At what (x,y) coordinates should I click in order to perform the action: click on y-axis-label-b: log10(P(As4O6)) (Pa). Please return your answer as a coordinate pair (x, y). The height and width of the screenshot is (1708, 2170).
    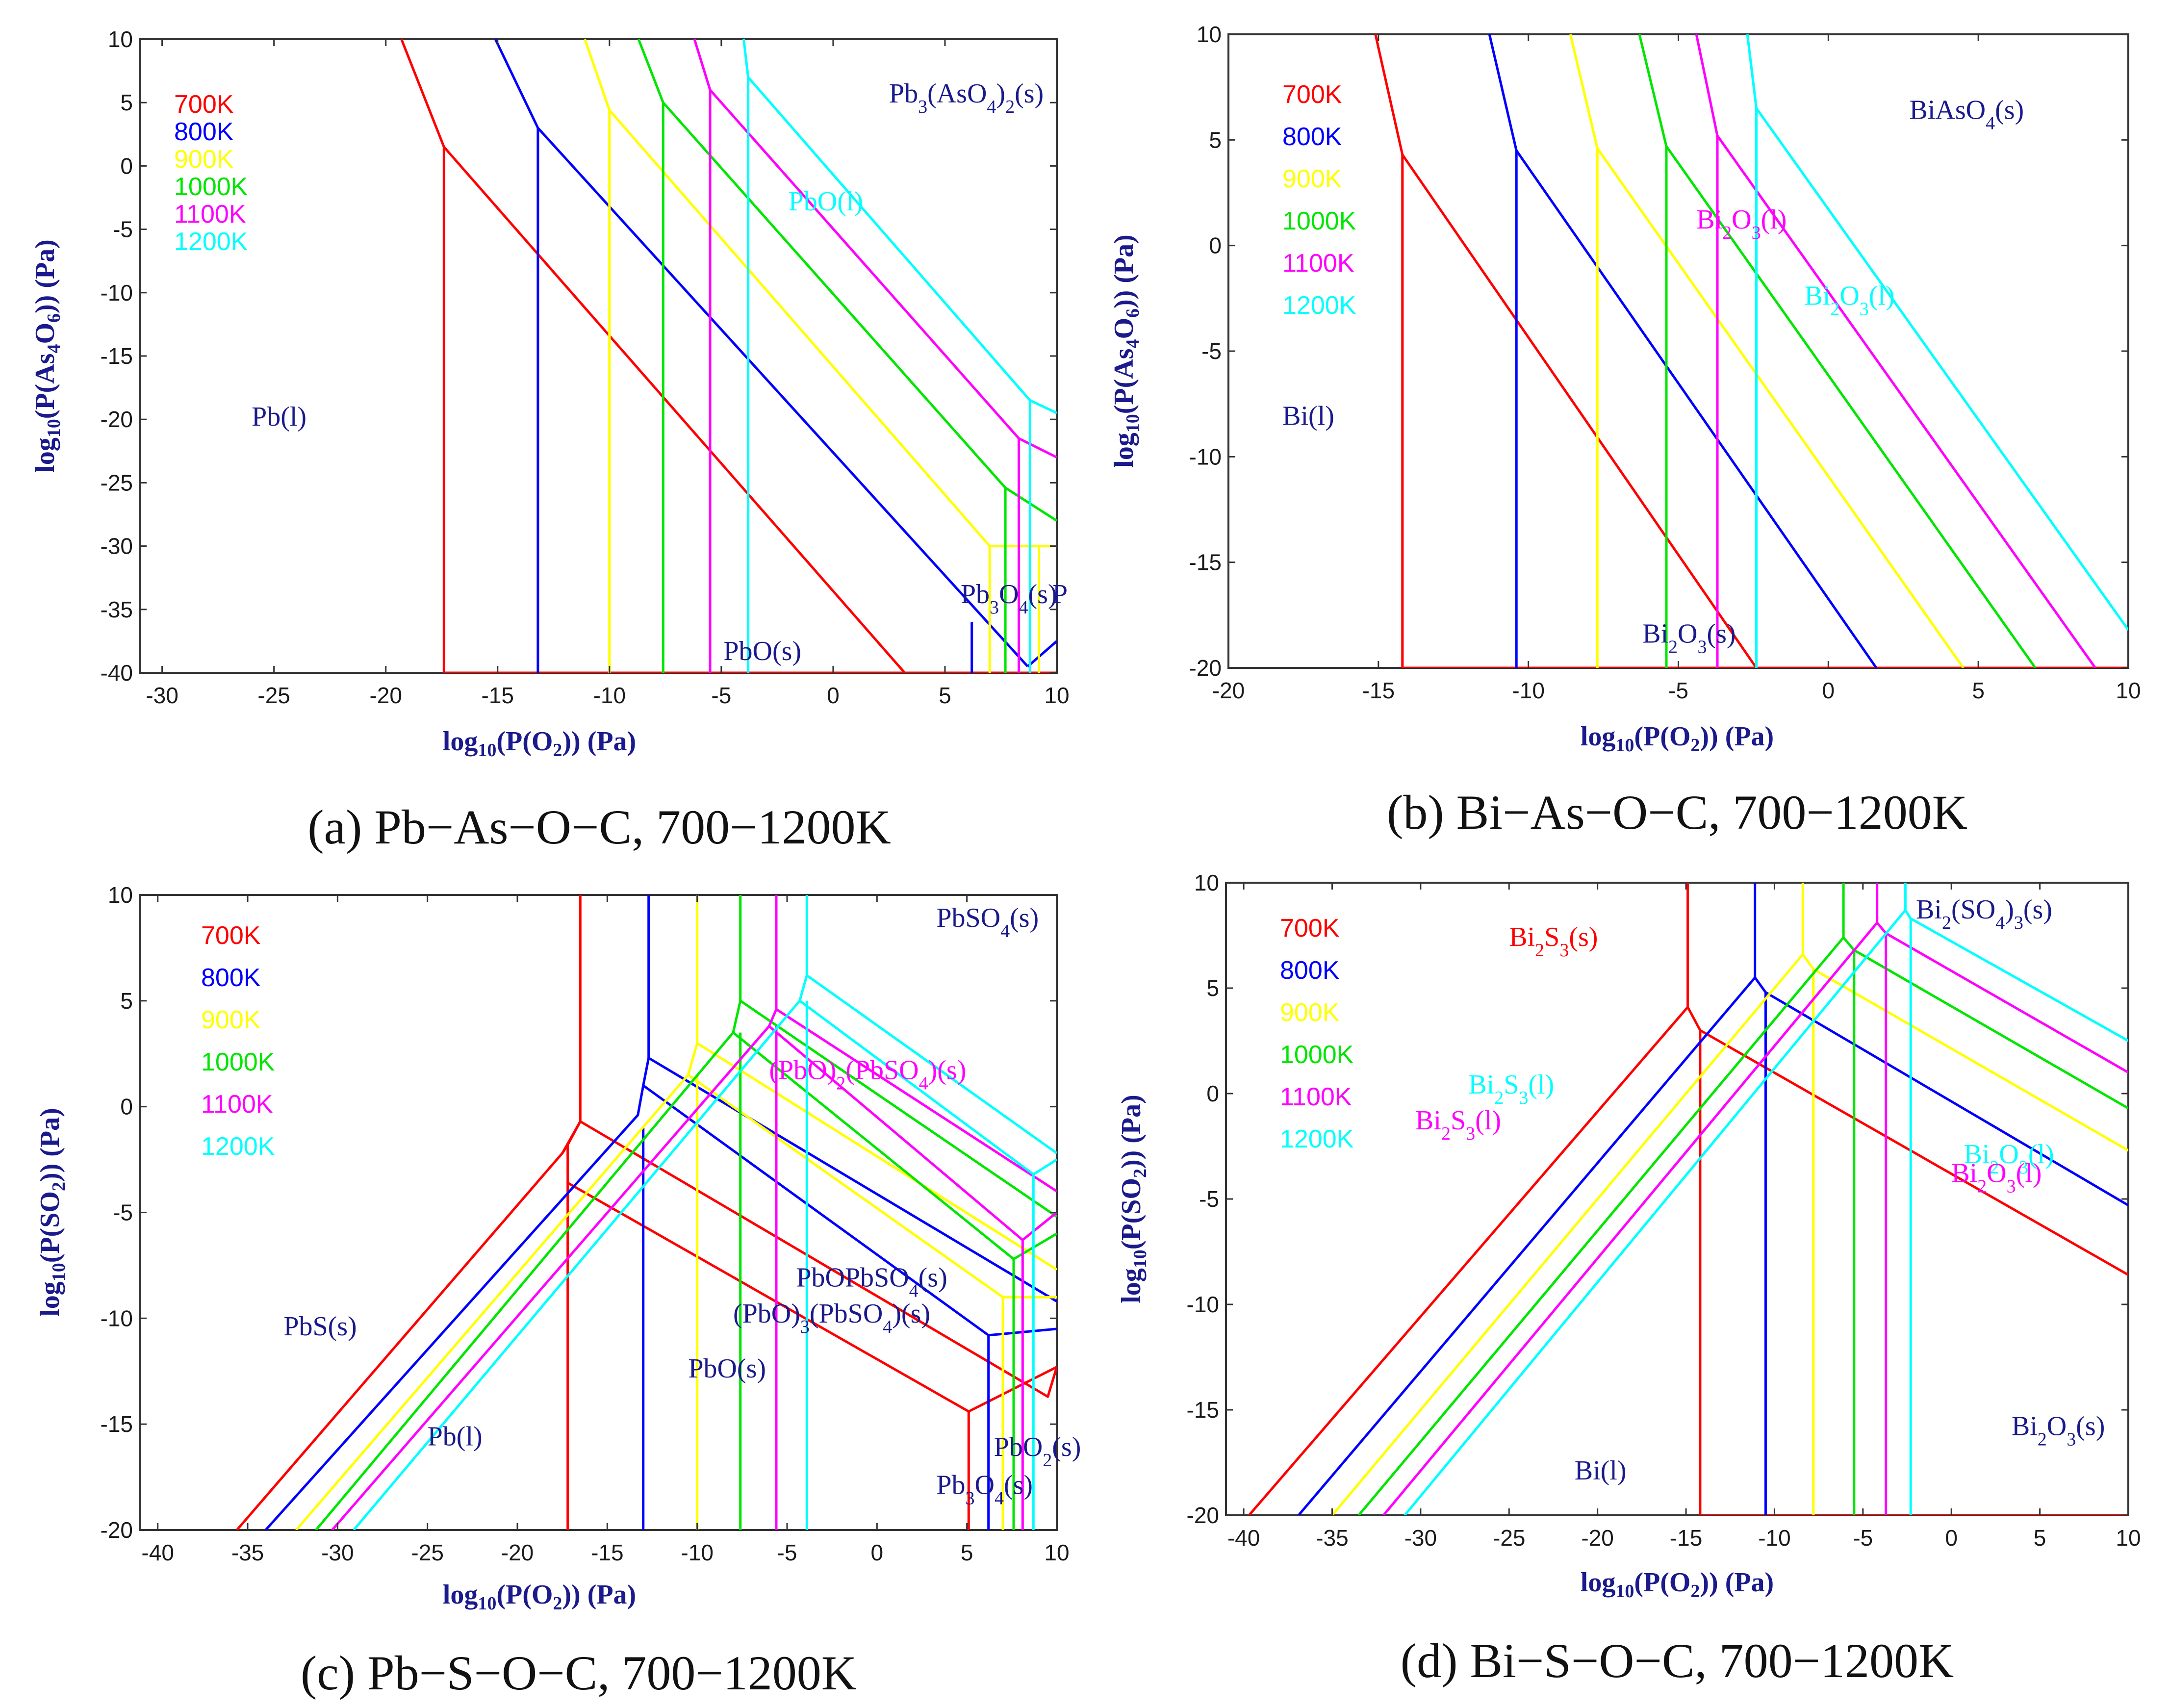
    Looking at the image, I should click on (1126, 351).